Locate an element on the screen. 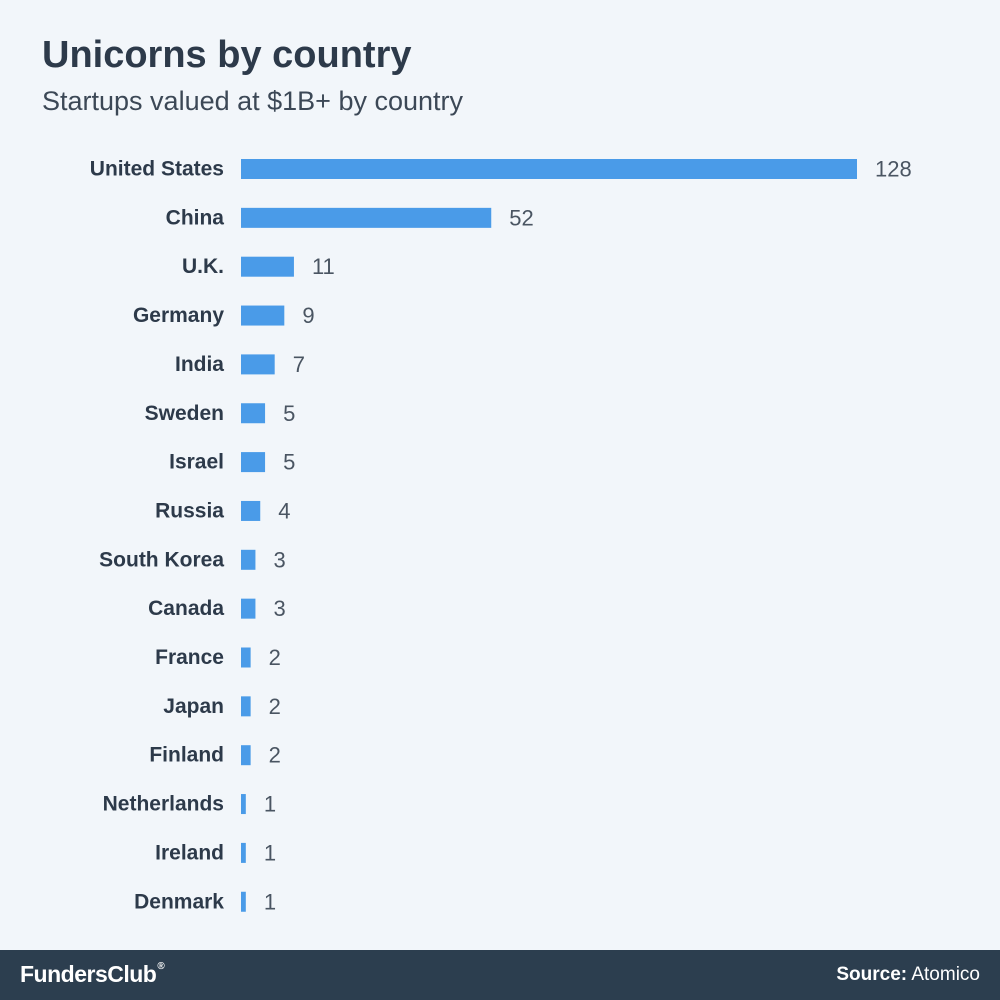 Image resolution: width=1000 pixels, height=1000 pixels. source-credit: Source: Atomico is located at coordinates (908, 975).